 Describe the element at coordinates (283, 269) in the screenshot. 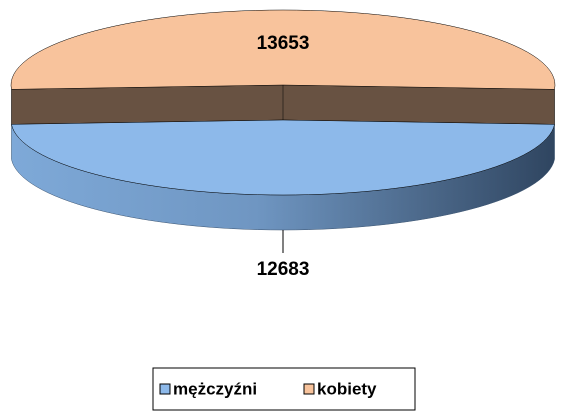

I see `data-label: 12683` at that location.